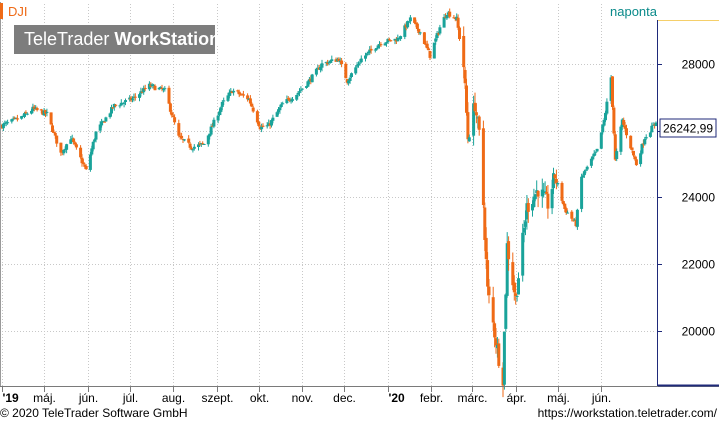 This screenshot has width=719, height=425. Describe the element at coordinates (11, 398) in the screenshot. I see `x-tick-label: '19` at that location.